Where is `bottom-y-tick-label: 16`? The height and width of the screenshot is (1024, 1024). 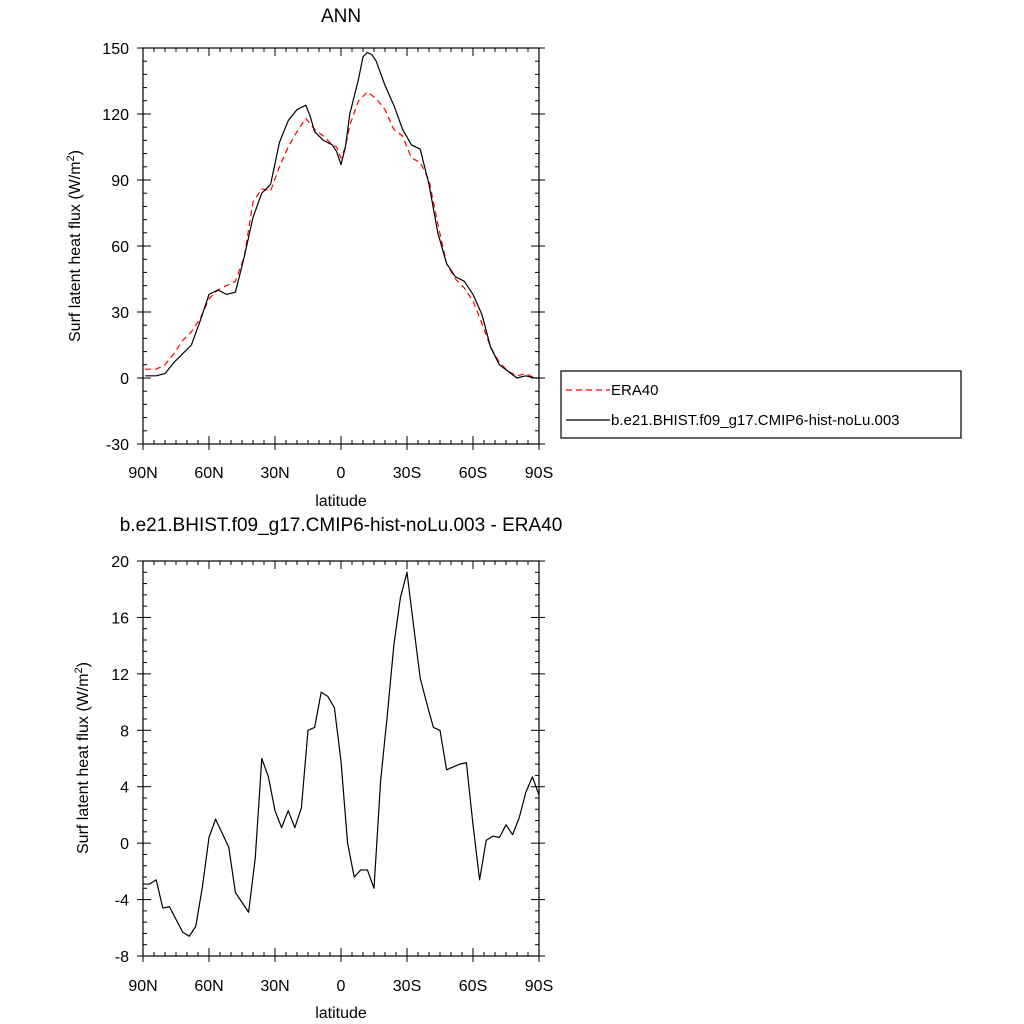
bottom-y-tick-label: 16 is located at coordinates (120, 618).